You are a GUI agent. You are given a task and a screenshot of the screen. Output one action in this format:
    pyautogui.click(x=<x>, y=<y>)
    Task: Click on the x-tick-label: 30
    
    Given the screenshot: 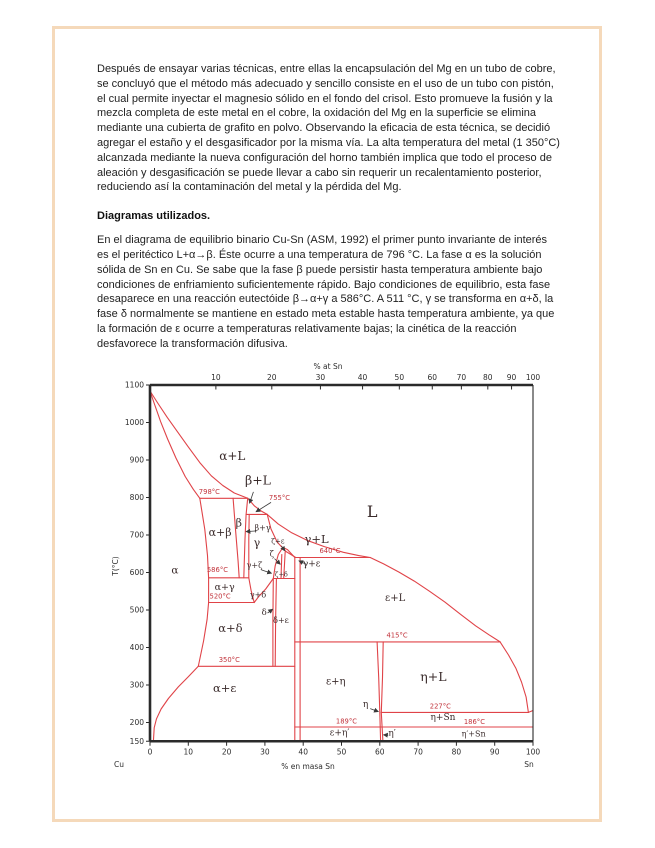 What is the action you would take?
    pyautogui.click(x=265, y=751)
    